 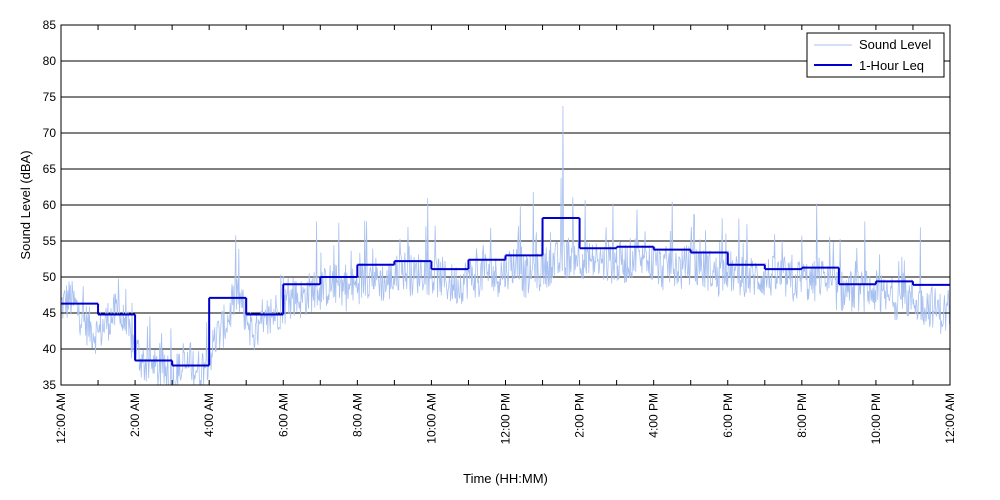 I want to click on x-tick-label-12: 12:00 AM, so click(x=950, y=418).